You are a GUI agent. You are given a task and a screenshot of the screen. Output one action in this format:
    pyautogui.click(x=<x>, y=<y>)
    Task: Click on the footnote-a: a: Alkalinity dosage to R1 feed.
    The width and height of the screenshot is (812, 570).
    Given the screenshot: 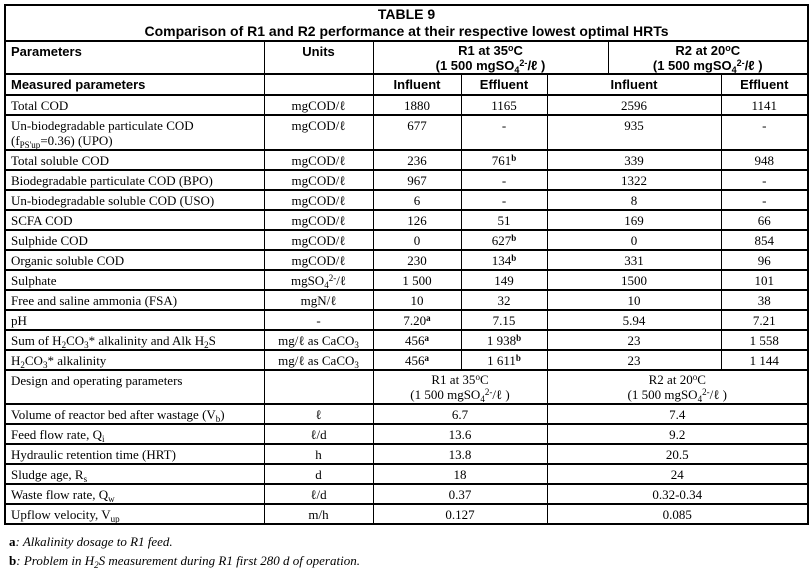 What is the action you would take?
    pyautogui.click(x=410, y=541)
    